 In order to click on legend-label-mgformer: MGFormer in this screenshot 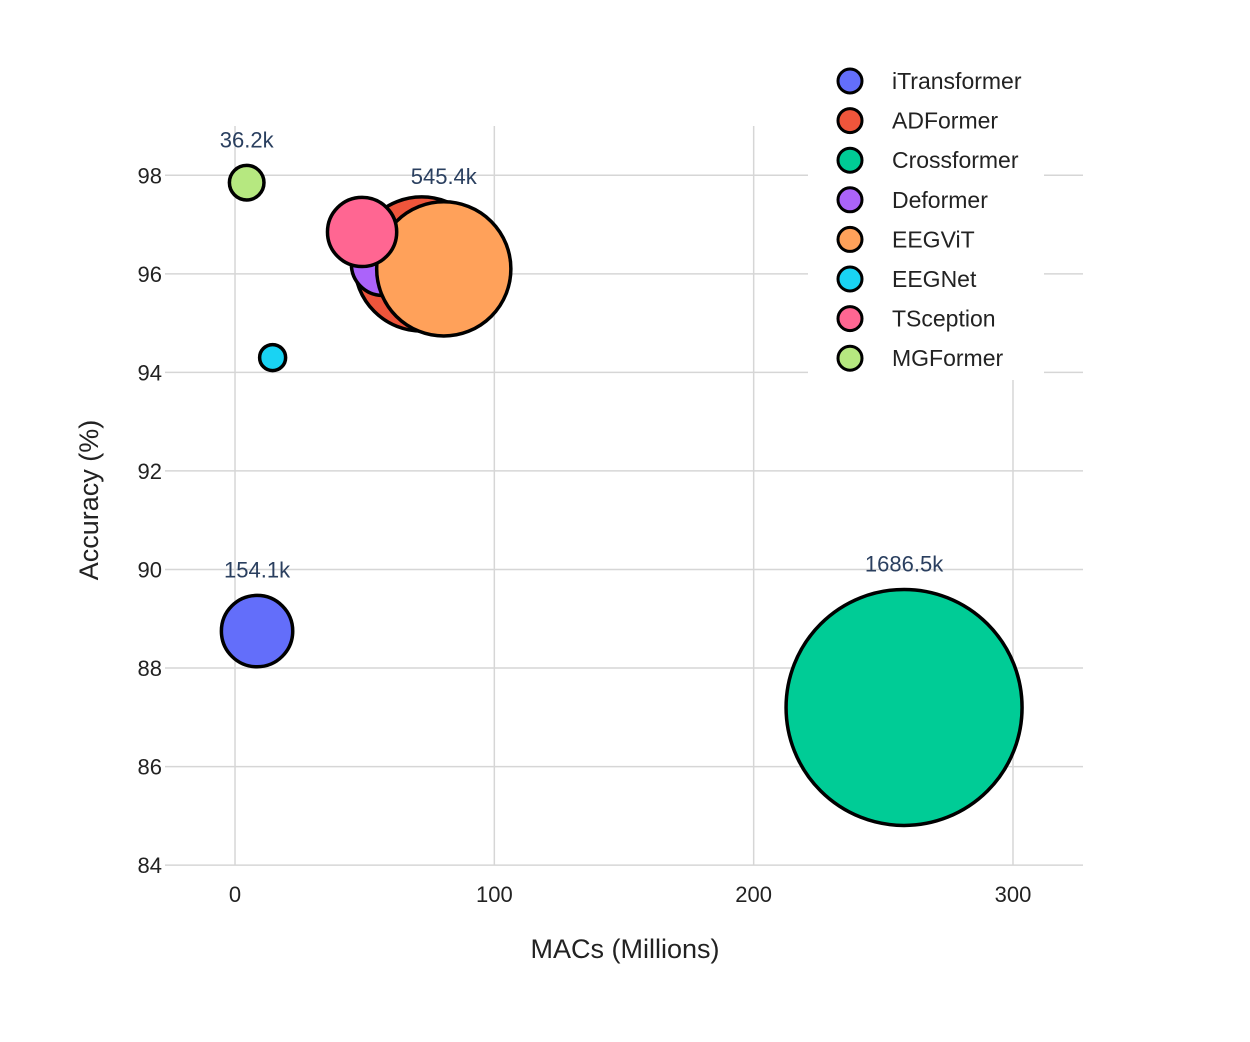, I will do `click(948, 358)`.